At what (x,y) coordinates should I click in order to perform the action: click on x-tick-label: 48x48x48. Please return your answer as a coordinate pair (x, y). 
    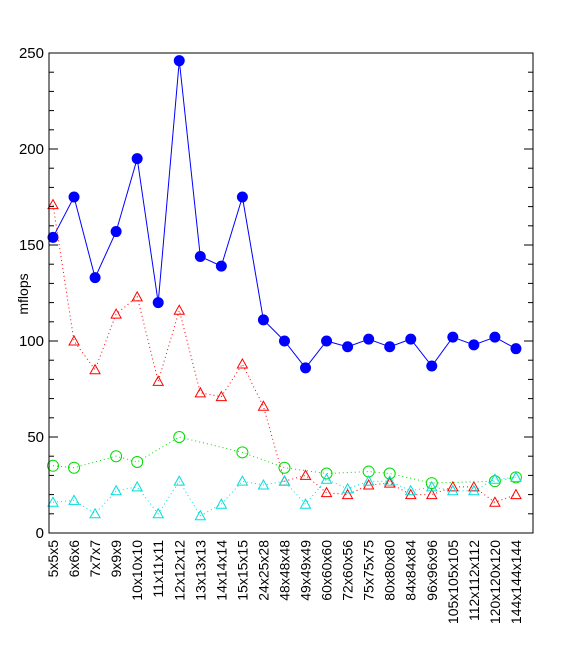
    Looking at the image, I should click on (284, 570).